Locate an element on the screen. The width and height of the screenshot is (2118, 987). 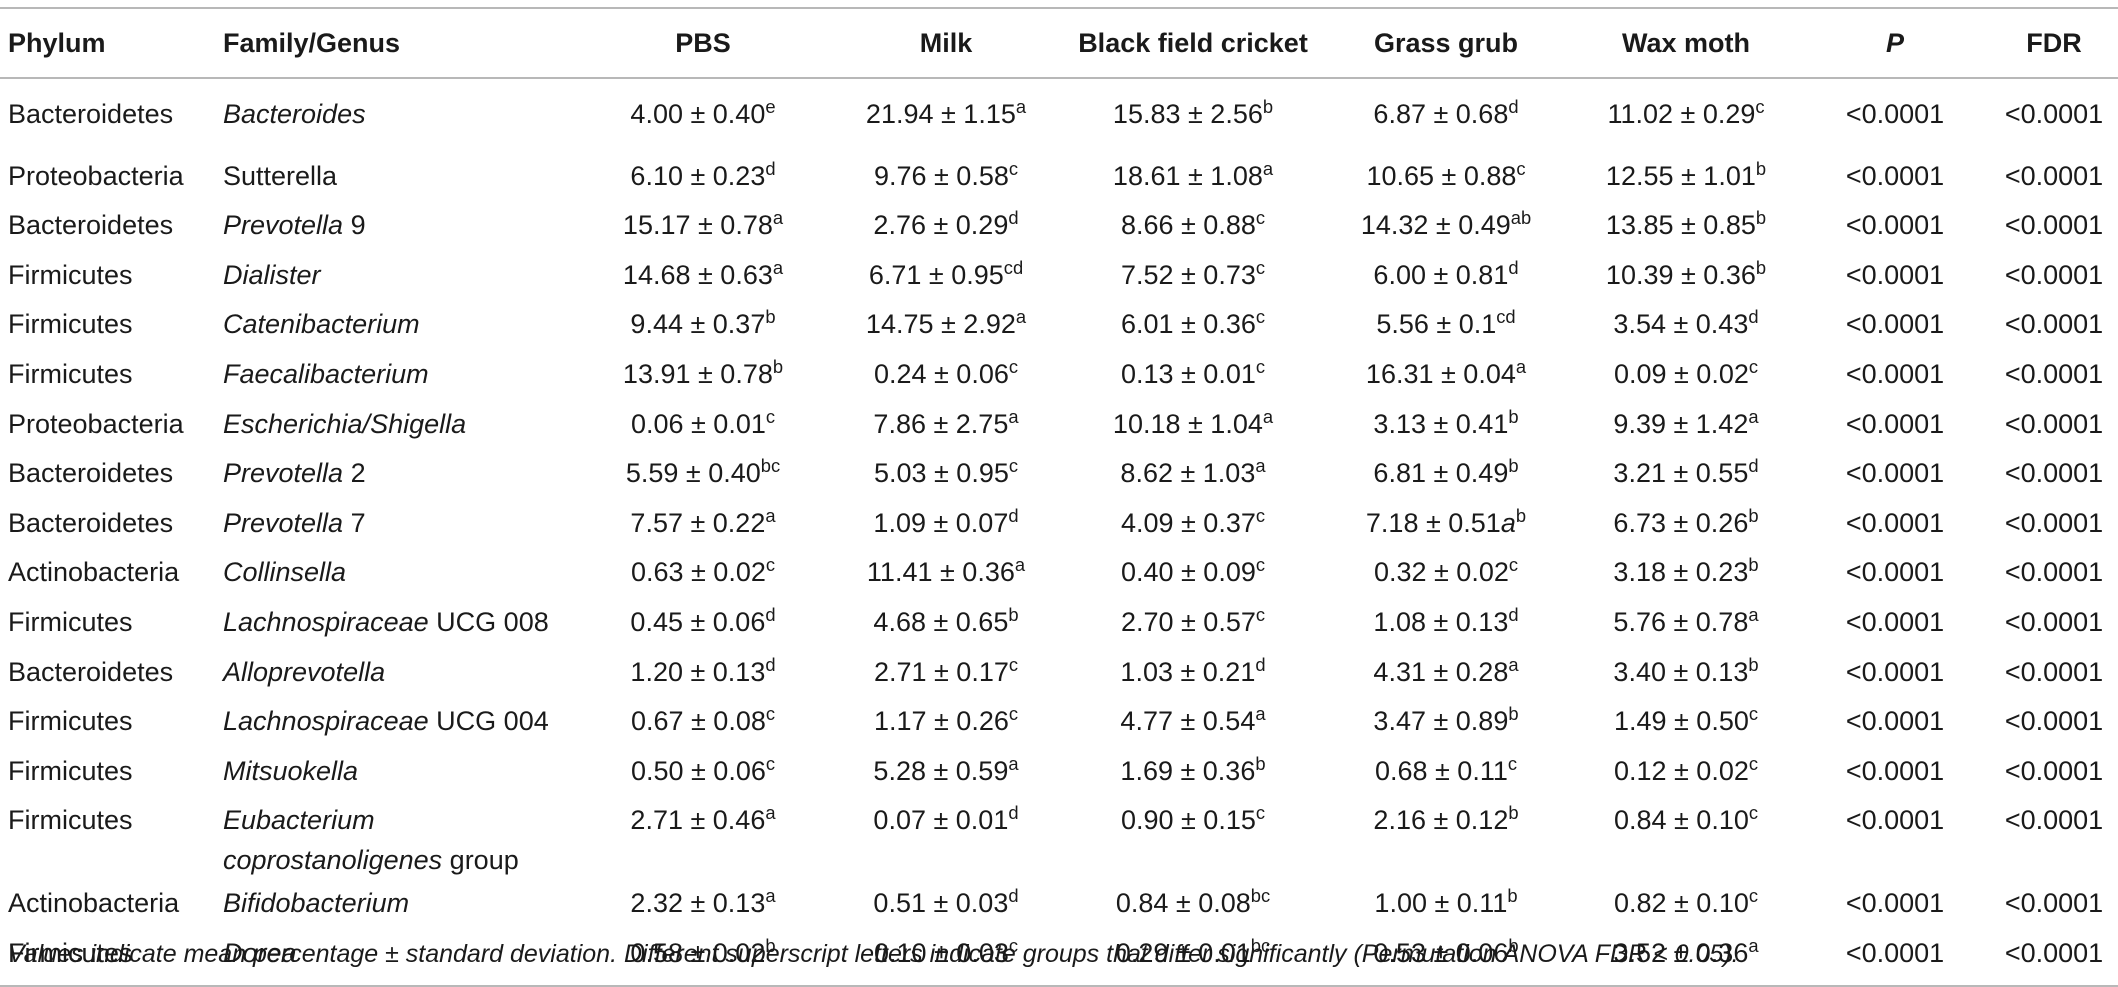
genus-text: Sutterella is located at coordinates (280, 175).